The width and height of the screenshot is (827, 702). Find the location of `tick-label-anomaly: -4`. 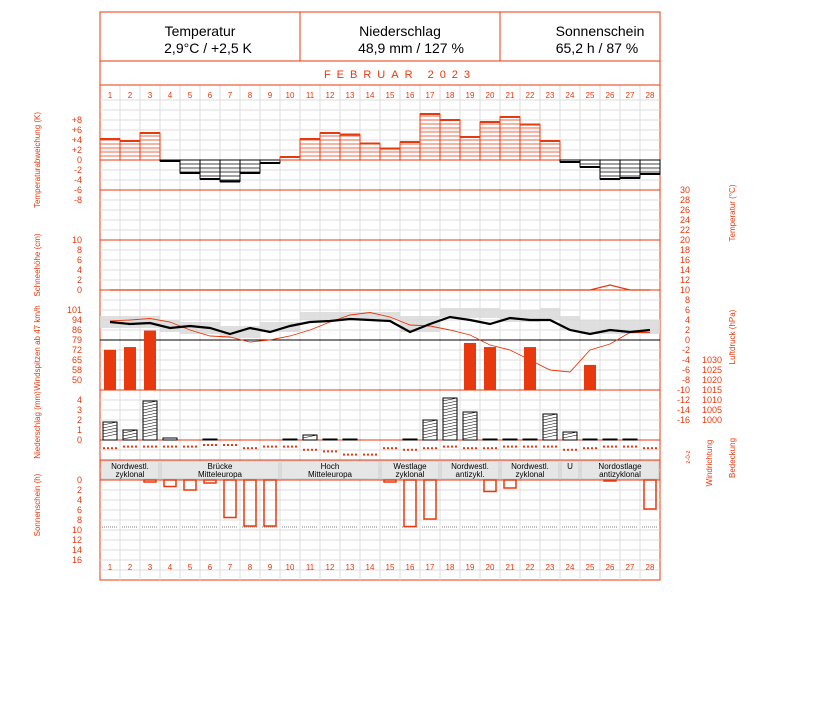

tick-label-anomaly: -4 is located at coordinates (78, 180).